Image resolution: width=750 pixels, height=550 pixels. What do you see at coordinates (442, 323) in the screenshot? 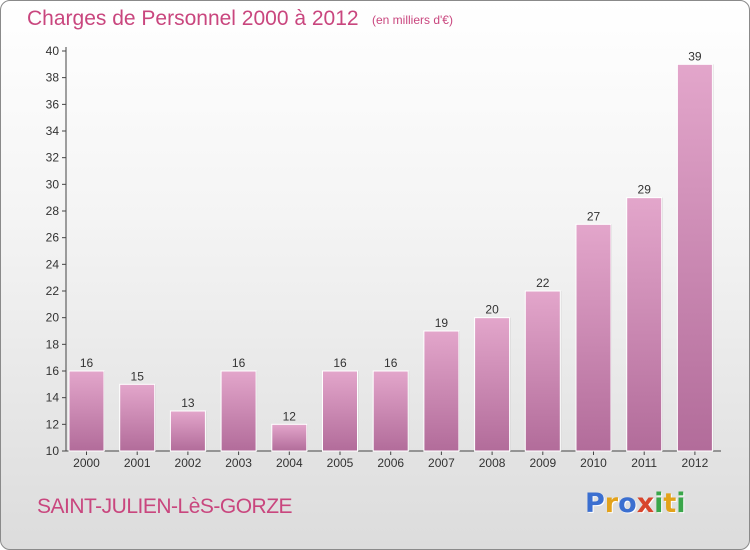
I see `bar-value-label: 19` at bounding box center [442, 323].